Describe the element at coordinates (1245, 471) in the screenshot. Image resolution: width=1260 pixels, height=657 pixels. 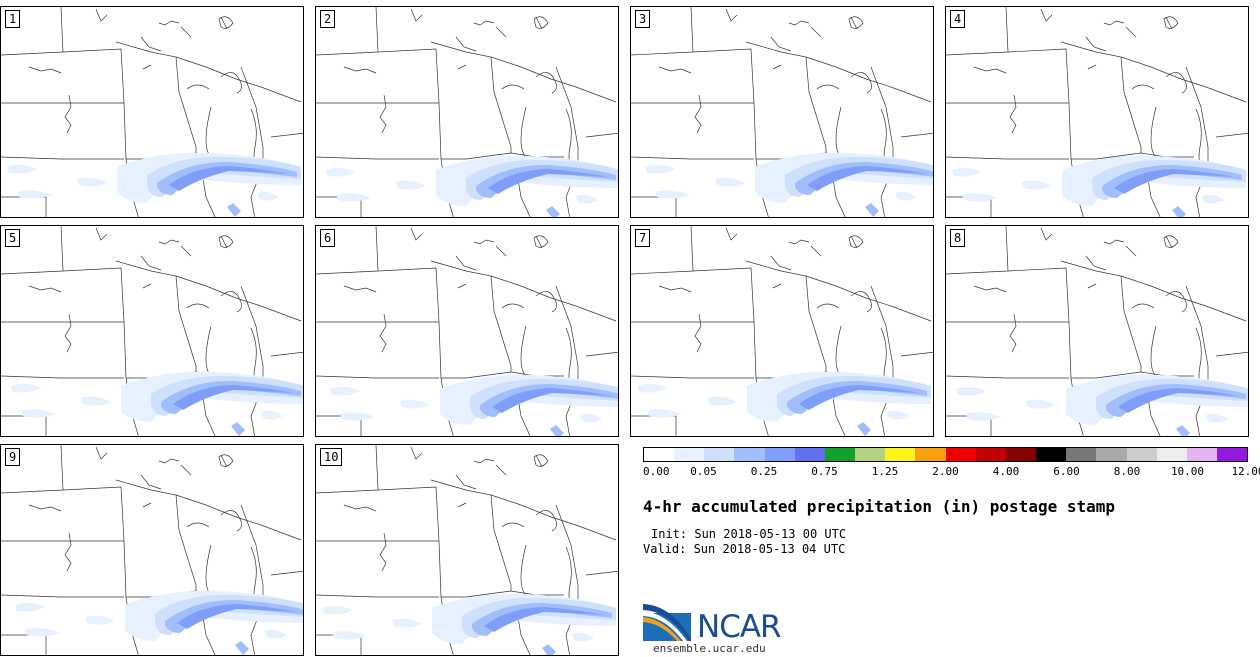
I see `colorbar-tick-label: 12.00` at that location.